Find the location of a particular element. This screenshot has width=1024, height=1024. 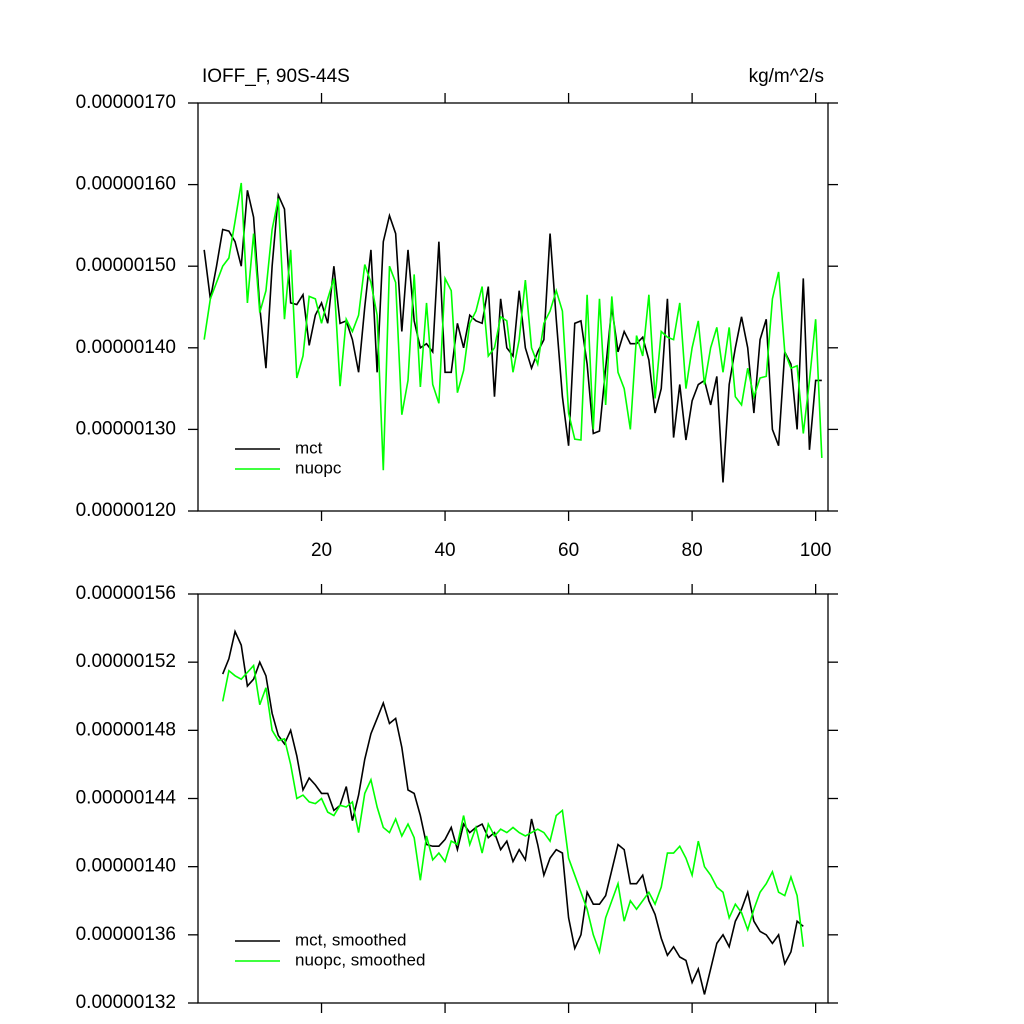

y-tick-label: 0.00000152 is located at coordinates (126, 661).